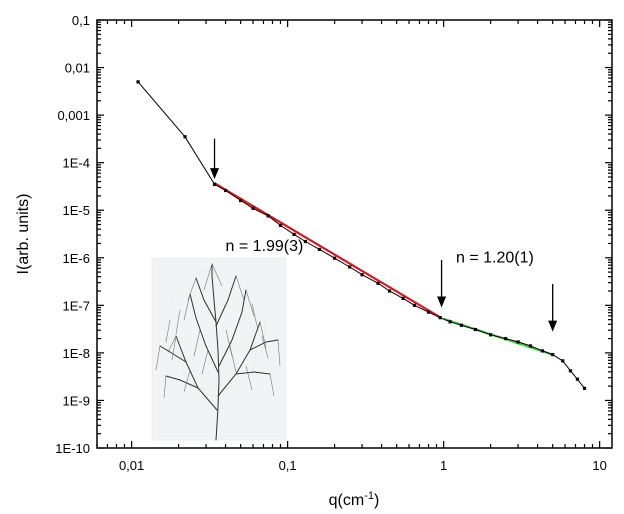 The image size is (624, 514). I want to click on y-tick-label: 0,1, so click(81, 20).